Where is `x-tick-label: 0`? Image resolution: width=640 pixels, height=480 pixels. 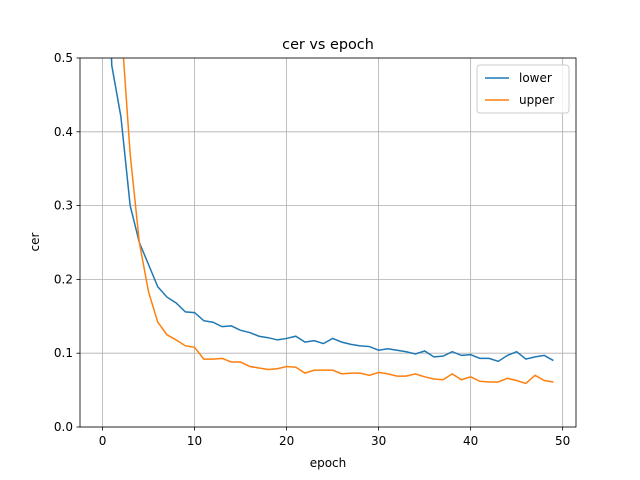 x-tick-label: 0 is located at coordinates (103, 441).